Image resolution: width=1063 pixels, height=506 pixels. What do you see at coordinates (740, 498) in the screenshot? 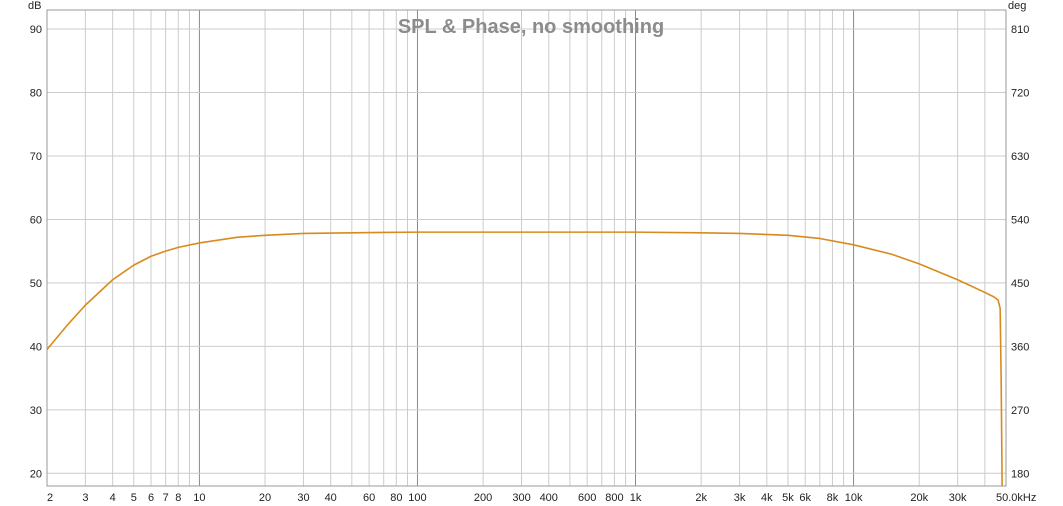
I see `x-tick-label: 3k` at bounding box center [740, 498].